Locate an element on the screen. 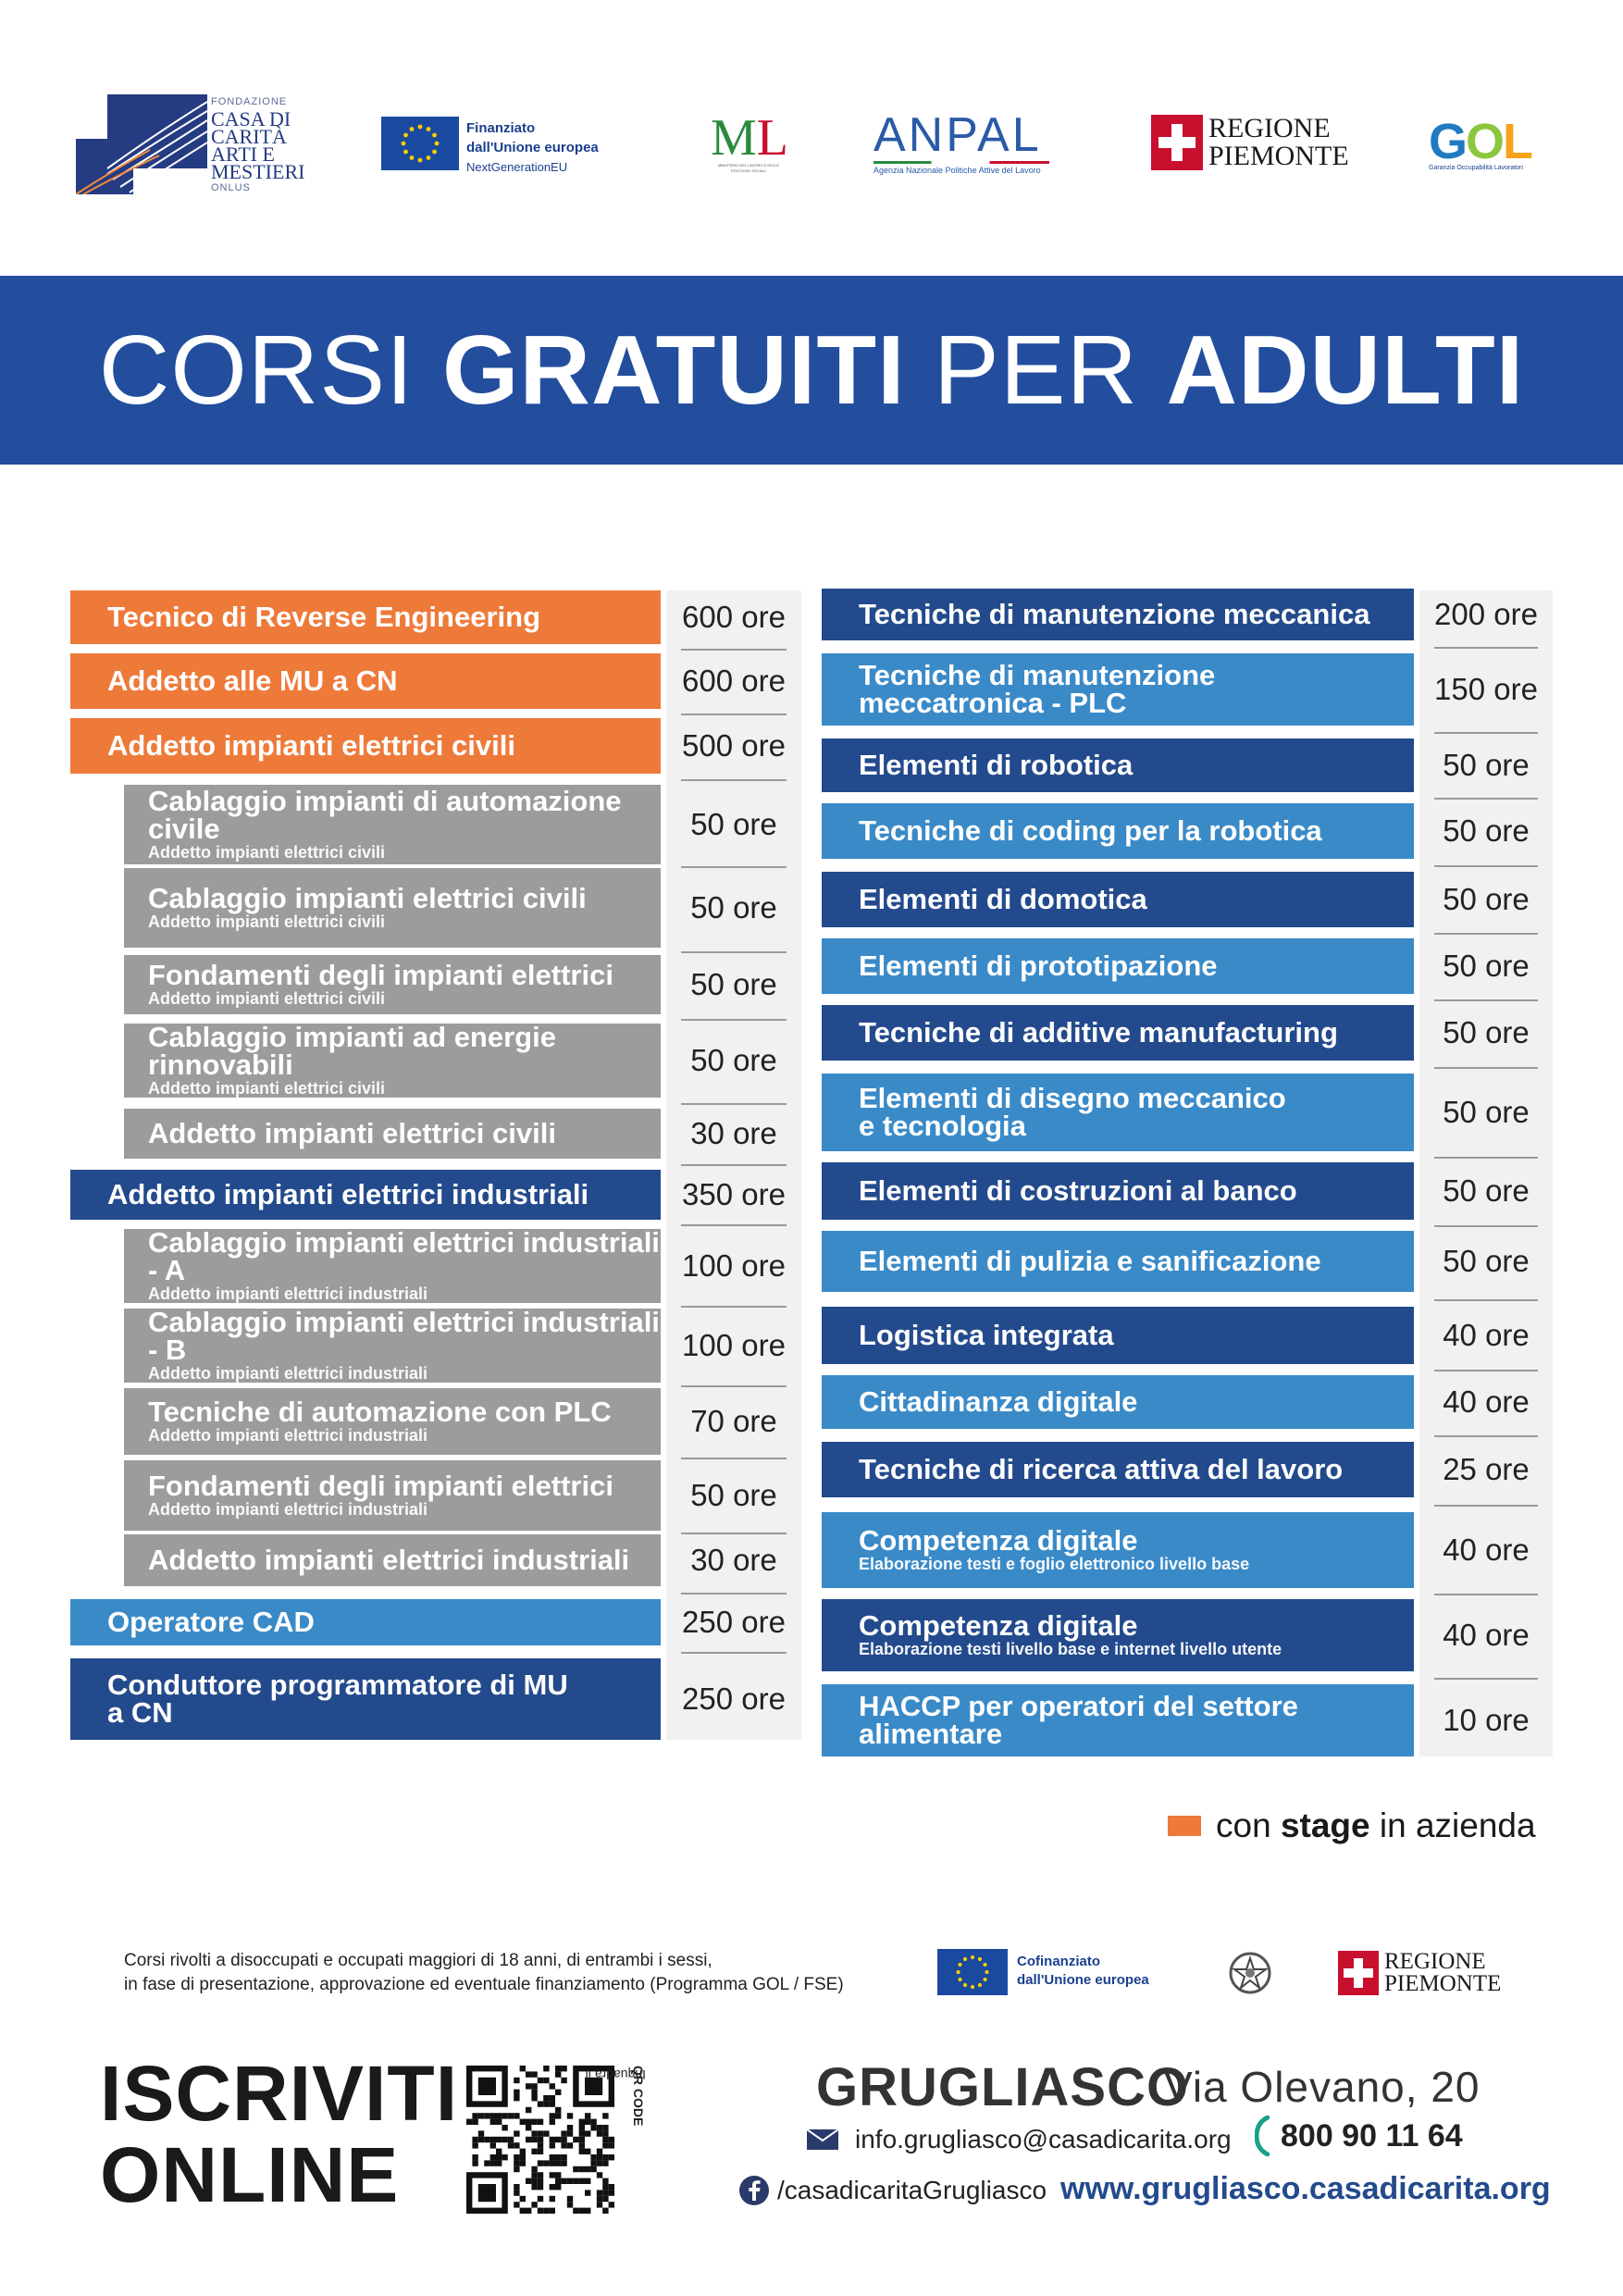 The width and height of the screenshot is (1623, 2296). course-row: Tecnico di Reverse Engineering 600 ore is located at coordinates (435, 621).